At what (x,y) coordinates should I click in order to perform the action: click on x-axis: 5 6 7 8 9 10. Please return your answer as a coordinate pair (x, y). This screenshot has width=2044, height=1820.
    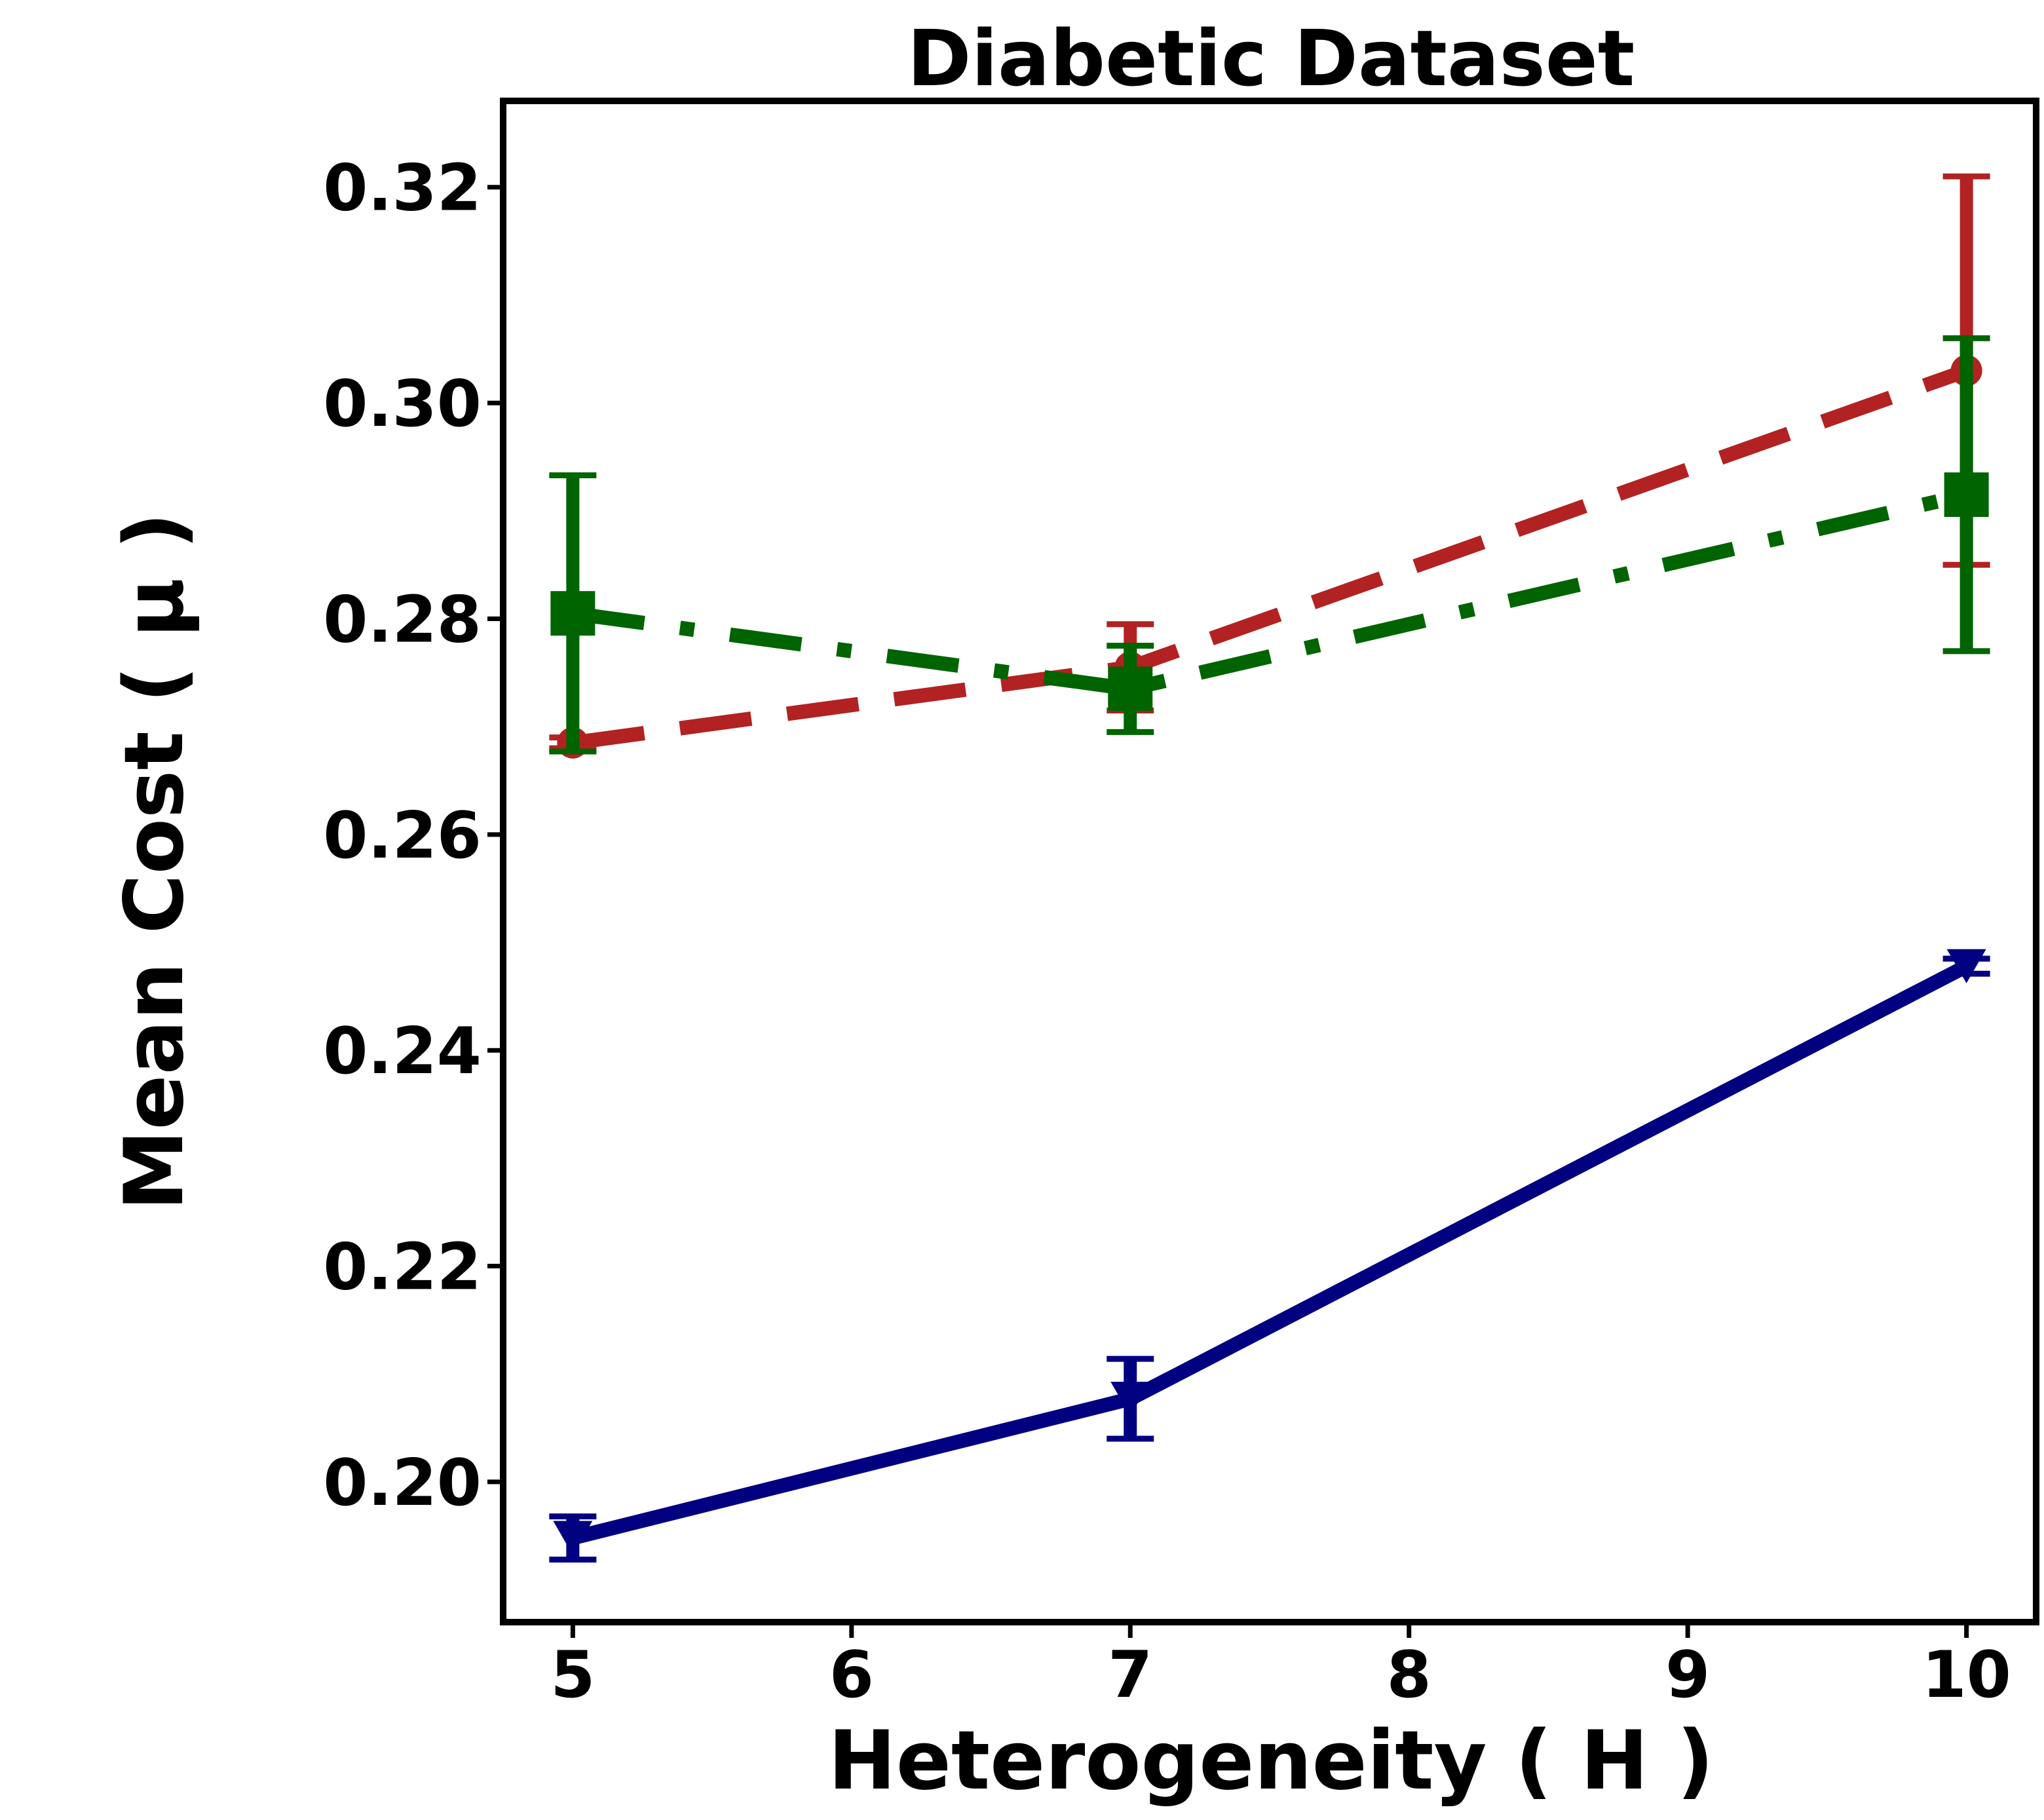
    Looking at the image, I should click on (1280, 1667).